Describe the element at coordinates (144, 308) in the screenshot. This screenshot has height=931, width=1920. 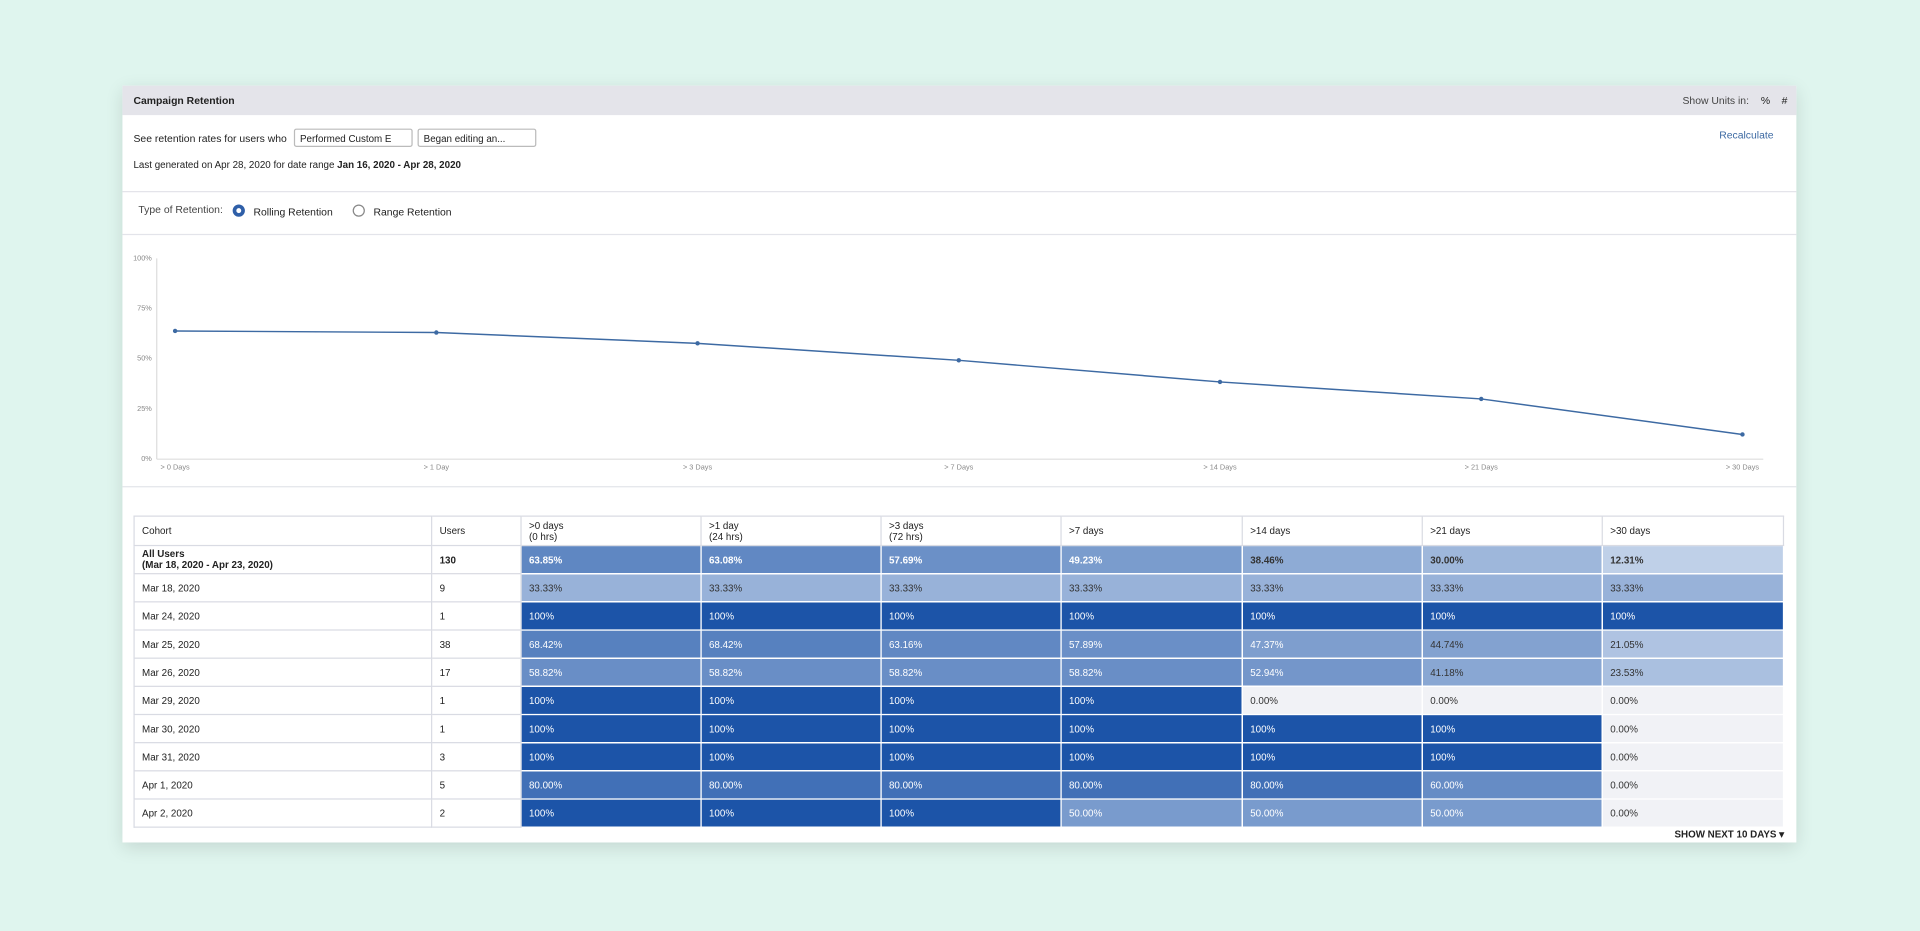
I see `y-tick-label: 75%` at that location.